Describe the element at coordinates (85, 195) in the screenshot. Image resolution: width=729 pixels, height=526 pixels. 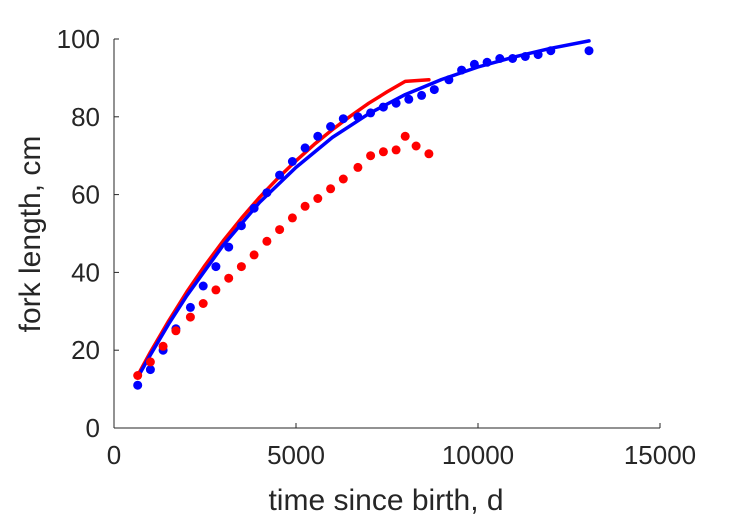
I see `y-tick-label: 60` at that location.